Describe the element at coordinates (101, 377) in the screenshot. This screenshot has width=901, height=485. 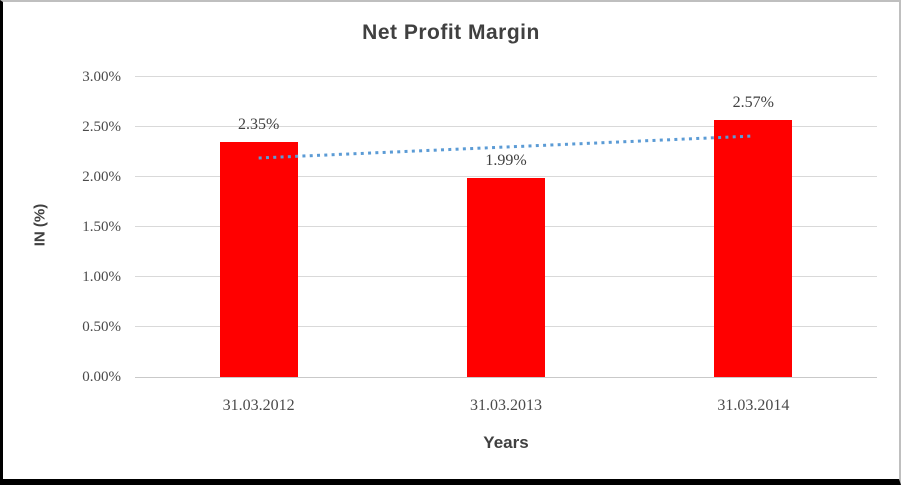
I see `y-tick-label: 0.00%` at that location.